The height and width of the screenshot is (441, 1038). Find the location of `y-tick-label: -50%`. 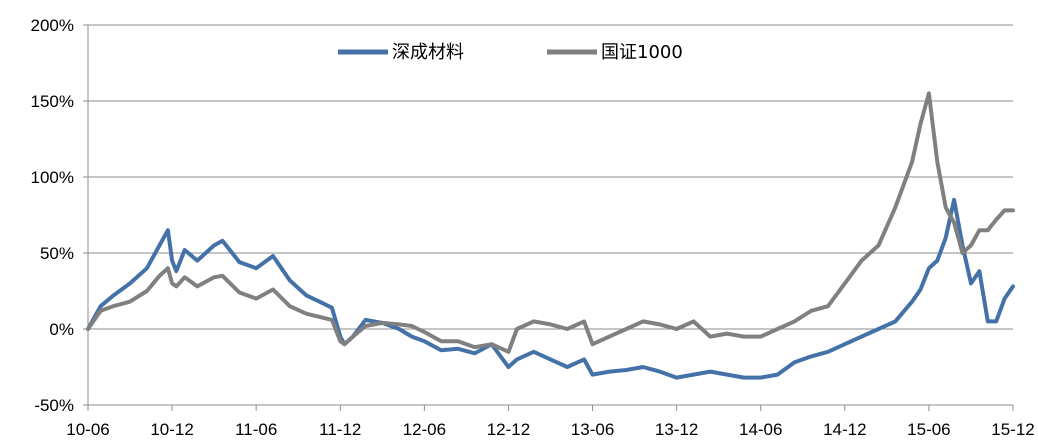

y-tick-label: -50% is located at coordinates (54, 405).